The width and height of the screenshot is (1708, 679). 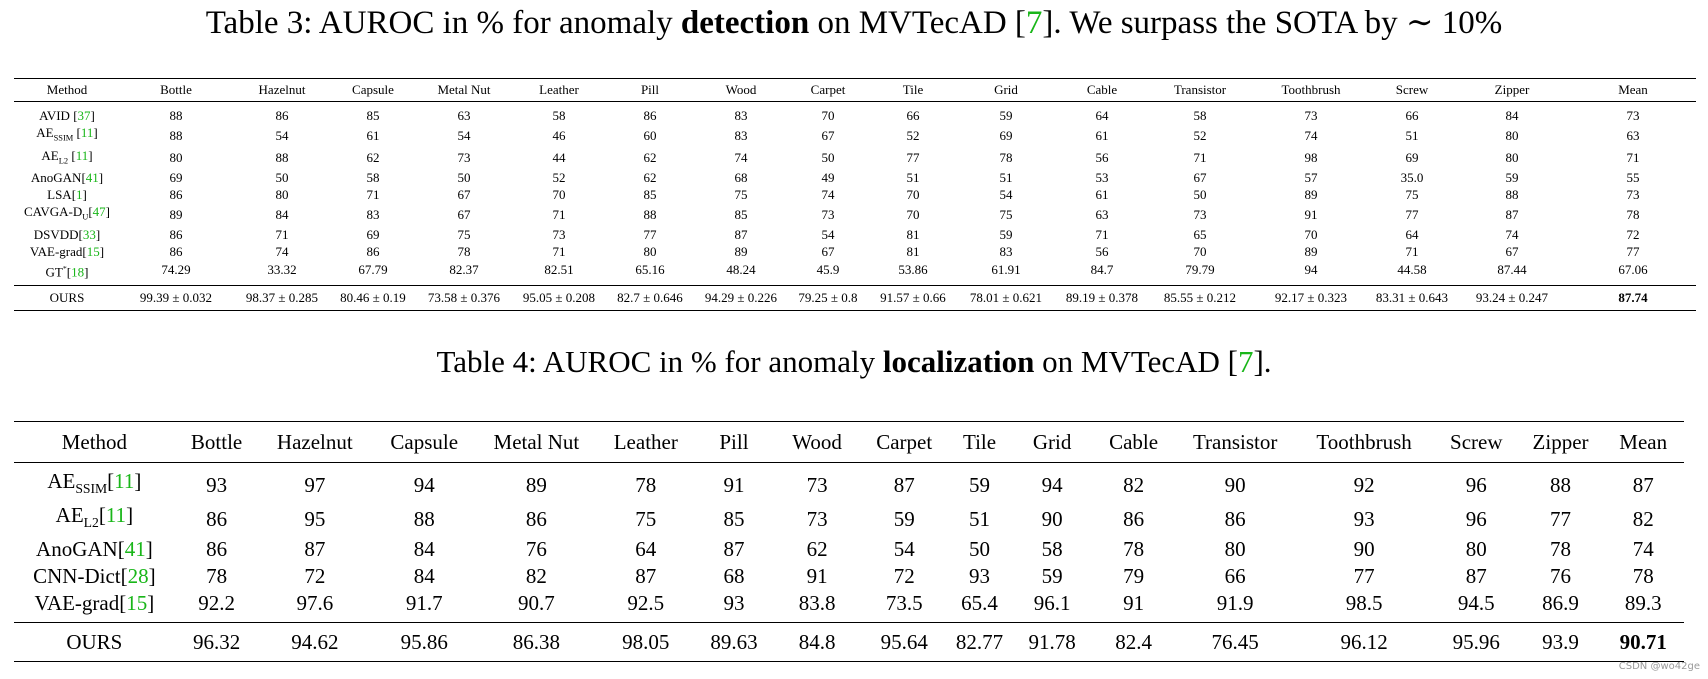 I want to click on table-cell: 69, so click(x=373, y=234).